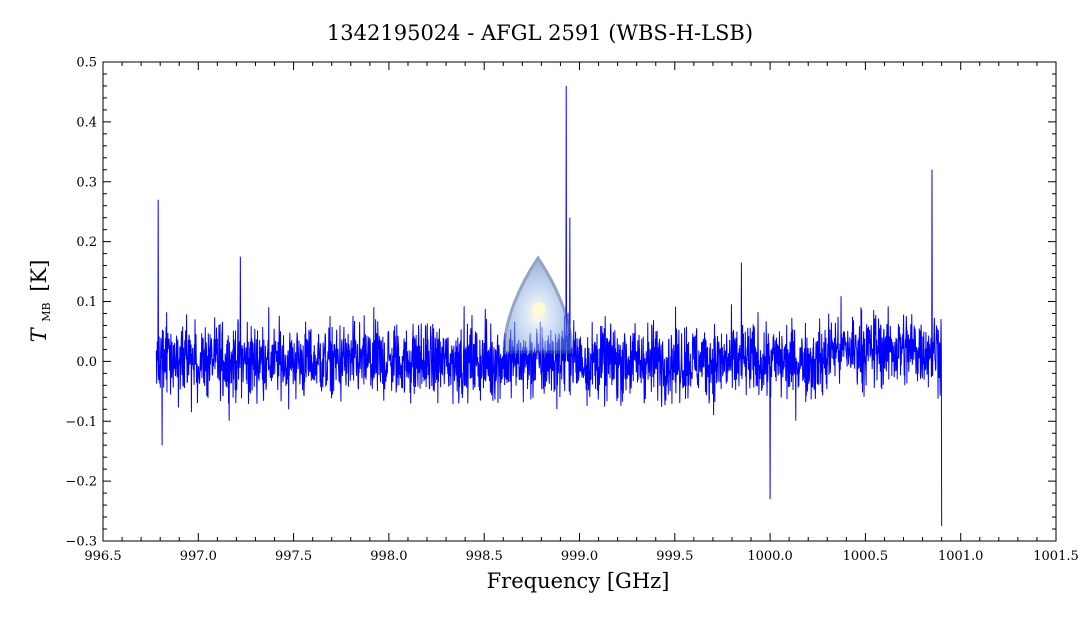 The width and height of the screenshot is (1080, 618). Describe the element at coordinates (293, 556) in the screenshot. I see `x-tick-label: 997.5` at that location.